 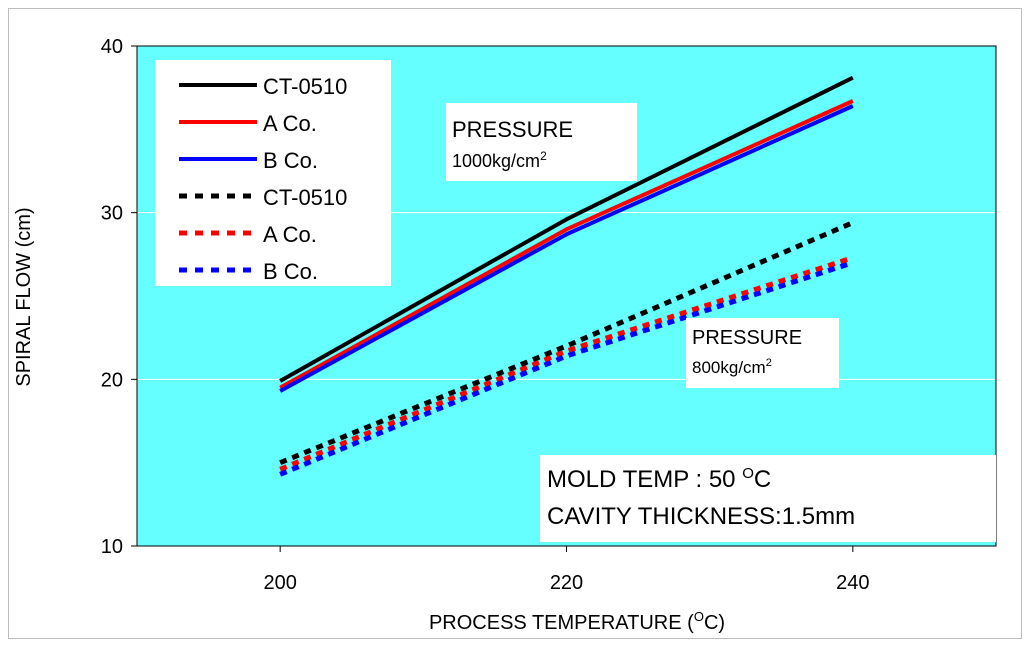 What do you see at coordinates (305, 86) in the screenshot?
I see `legend-label-1: CT-0510` at bounding box center [305, 86].